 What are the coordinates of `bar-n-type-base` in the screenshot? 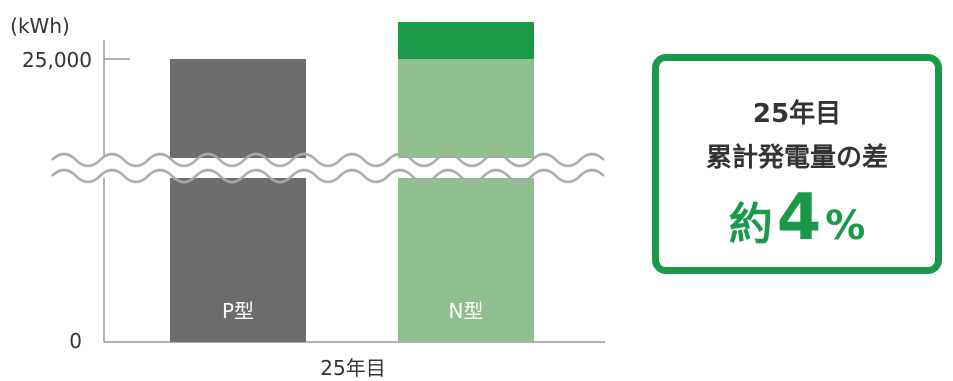 It's located at (466, 200).